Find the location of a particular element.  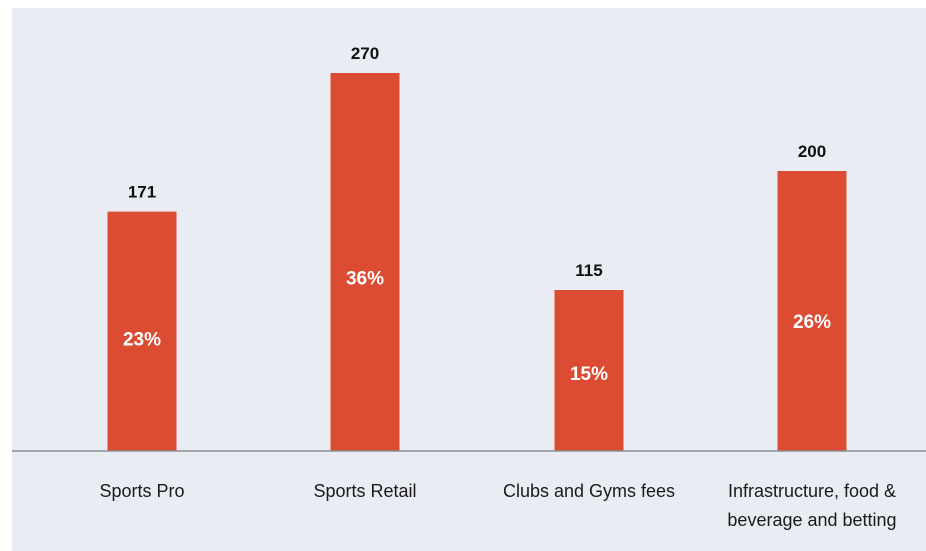

category-label-2-0: Clubs and Gyms fees is located at coordinates (589, 491).